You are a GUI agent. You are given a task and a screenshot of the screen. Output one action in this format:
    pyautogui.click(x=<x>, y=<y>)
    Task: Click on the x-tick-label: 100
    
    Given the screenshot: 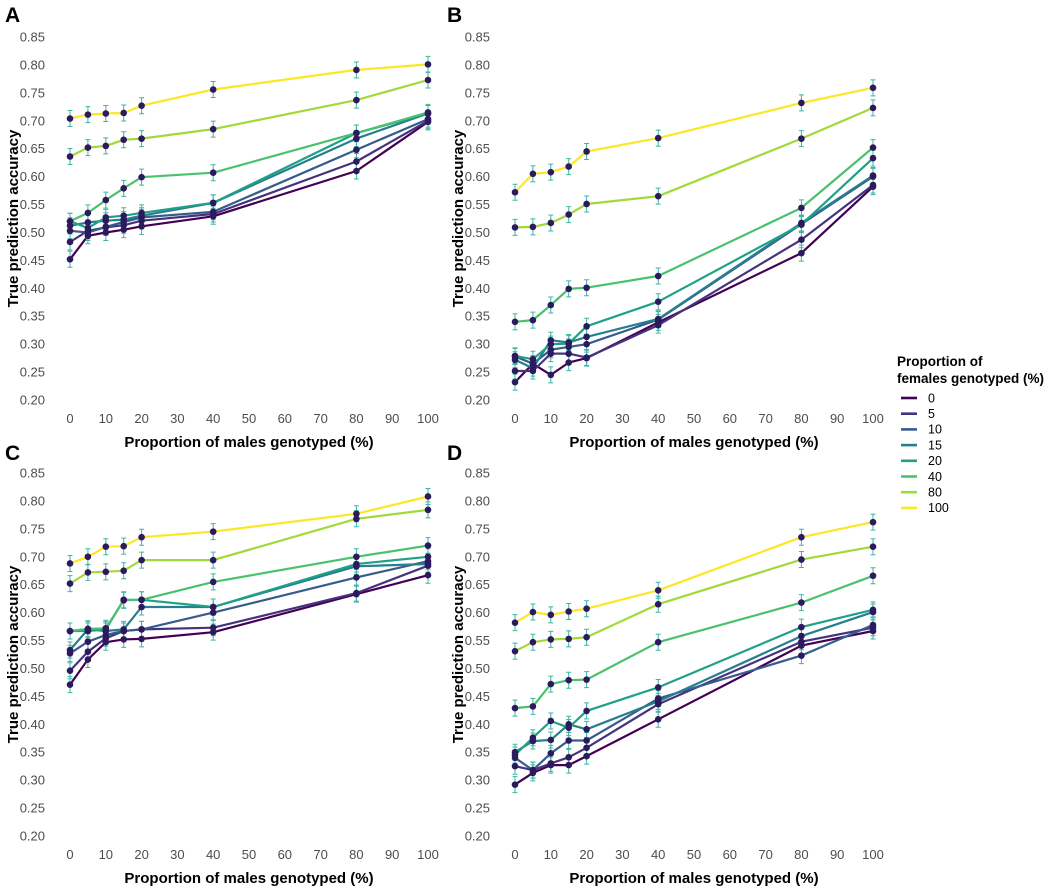 What is the action you would take?
    pyautogui.click(x=428, y=418)
    